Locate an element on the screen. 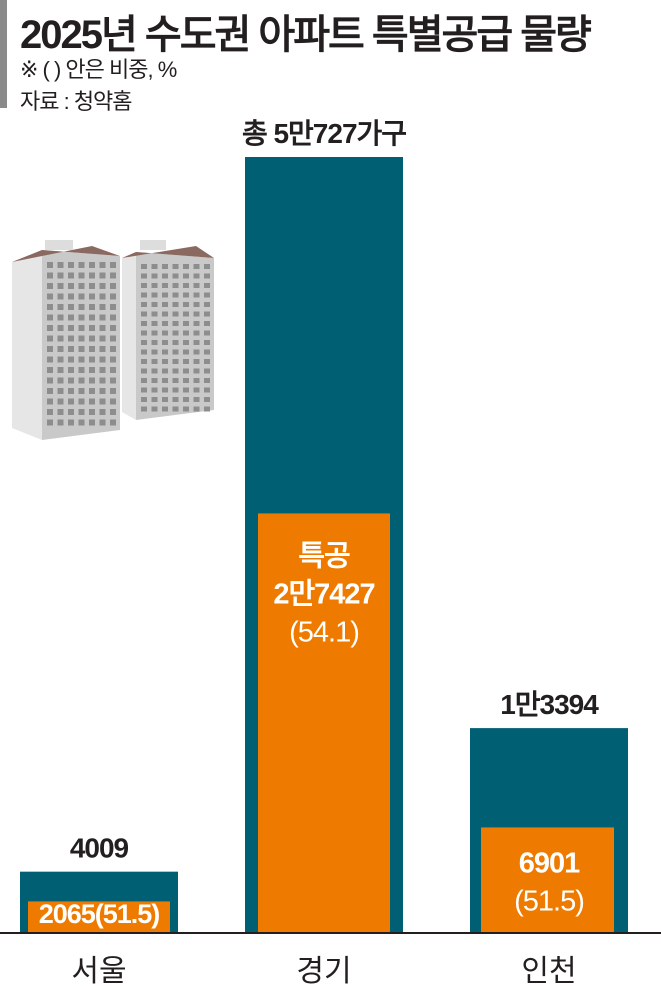  special-label: (51.5) is located at coordinates (549, 901).